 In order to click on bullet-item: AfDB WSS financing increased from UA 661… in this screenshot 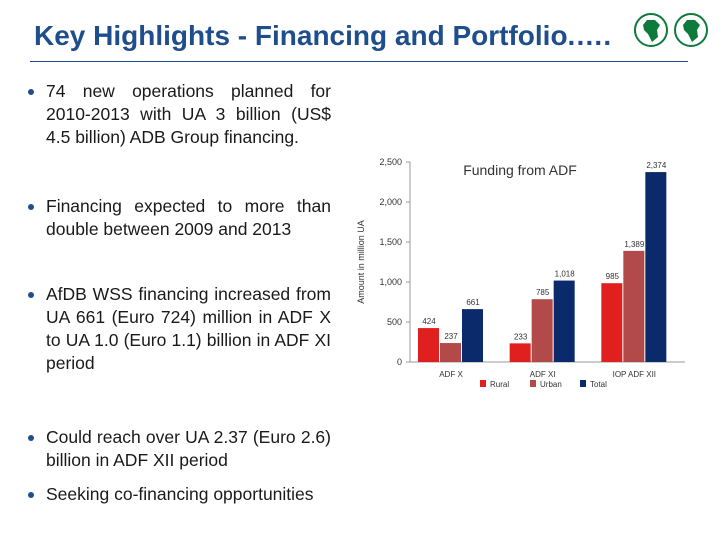, I will do `click(179, 329)`.